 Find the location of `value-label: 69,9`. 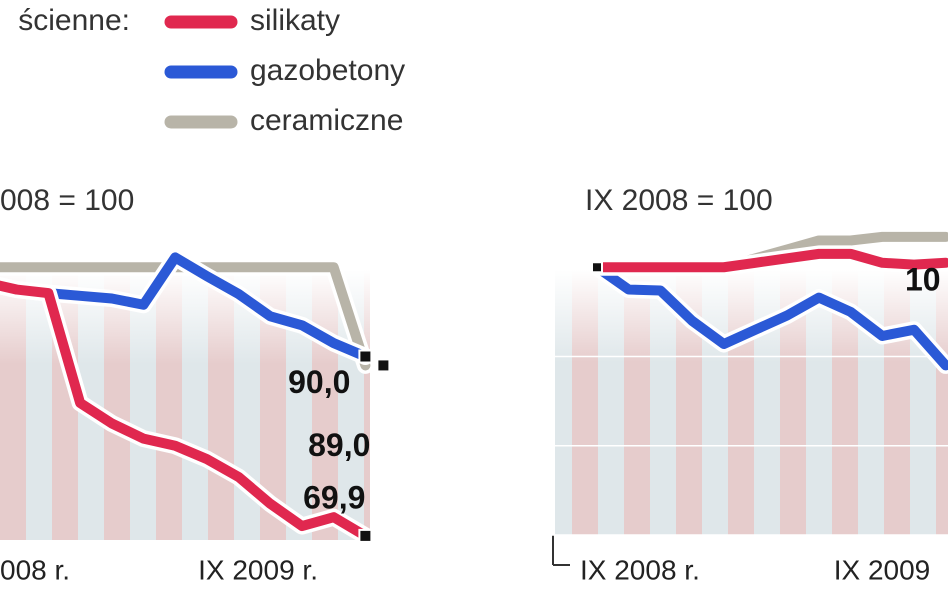

value-label: 69,9 is located at coordinates (334, 497).